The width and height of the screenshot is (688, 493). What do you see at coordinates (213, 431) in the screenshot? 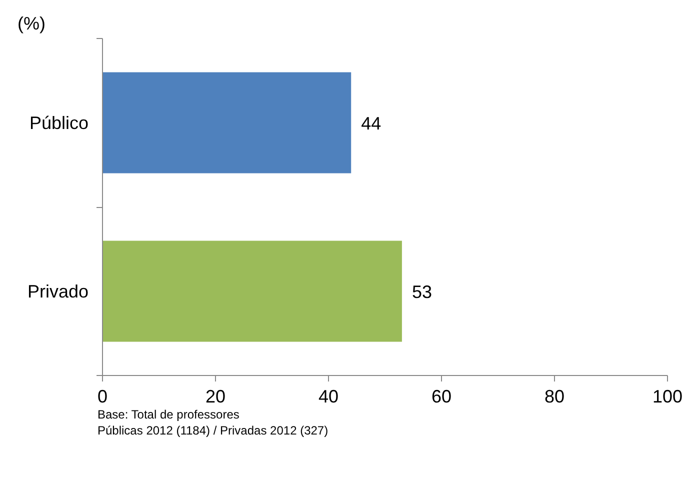
I see `text: Públicas 2012 (1184) / Privadas 2012 (327)` at bounding box center [213, 431].